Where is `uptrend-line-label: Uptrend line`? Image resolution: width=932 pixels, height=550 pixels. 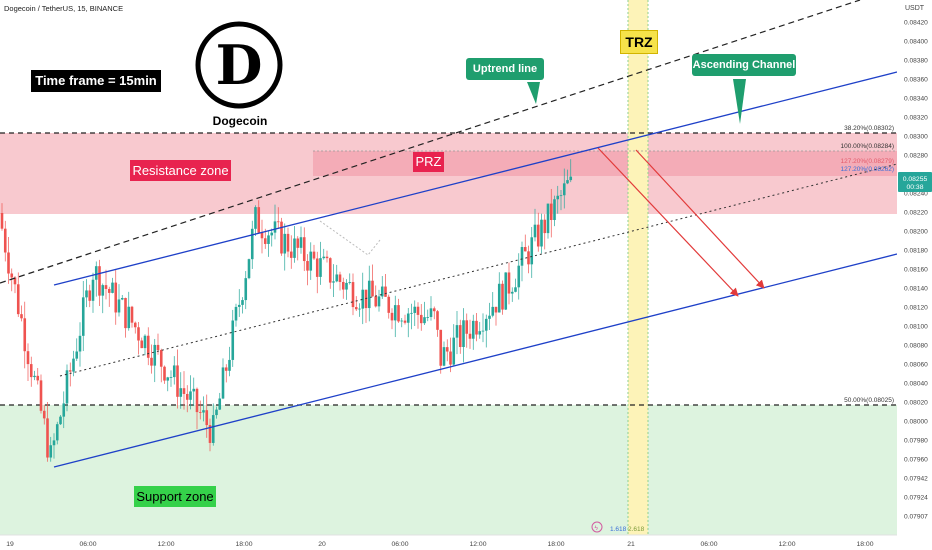
uptrend-line-label: Uptrend line is located at coordinates (505, 69).